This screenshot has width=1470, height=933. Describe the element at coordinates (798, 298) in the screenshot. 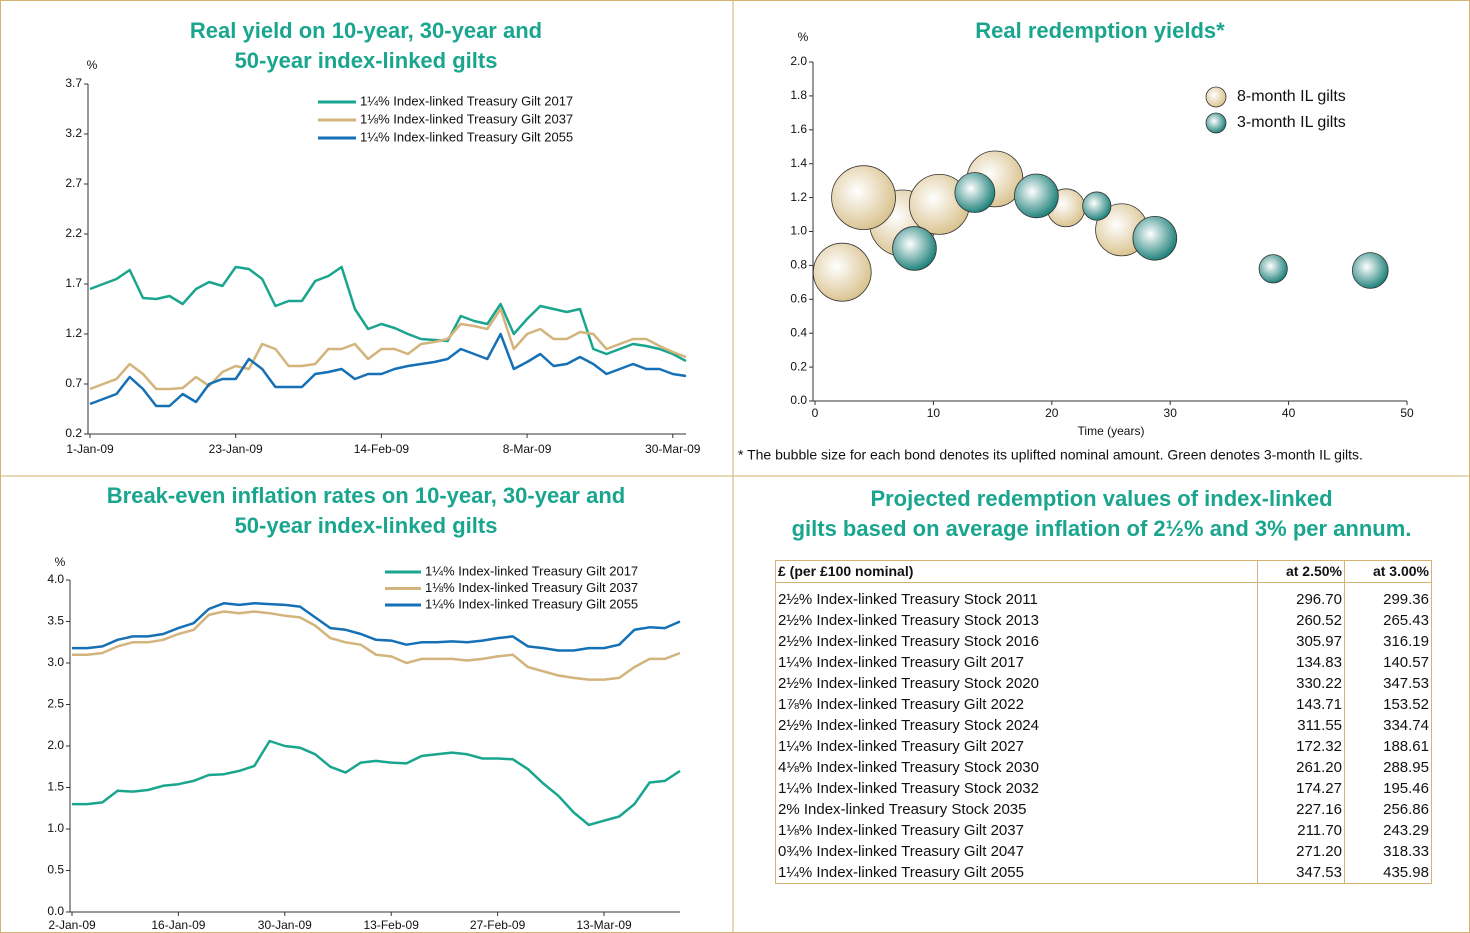

I see `y-tick-label: 0.6` at that location.